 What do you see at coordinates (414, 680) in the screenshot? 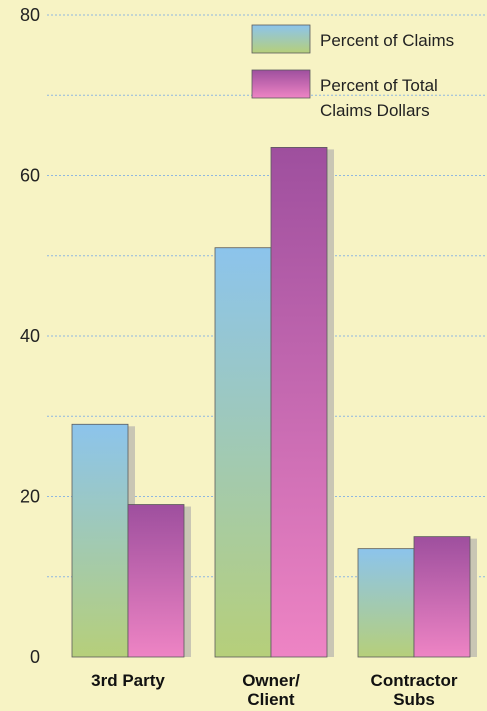
I see `category-label: Contractor` at bounding box center [414, 680].